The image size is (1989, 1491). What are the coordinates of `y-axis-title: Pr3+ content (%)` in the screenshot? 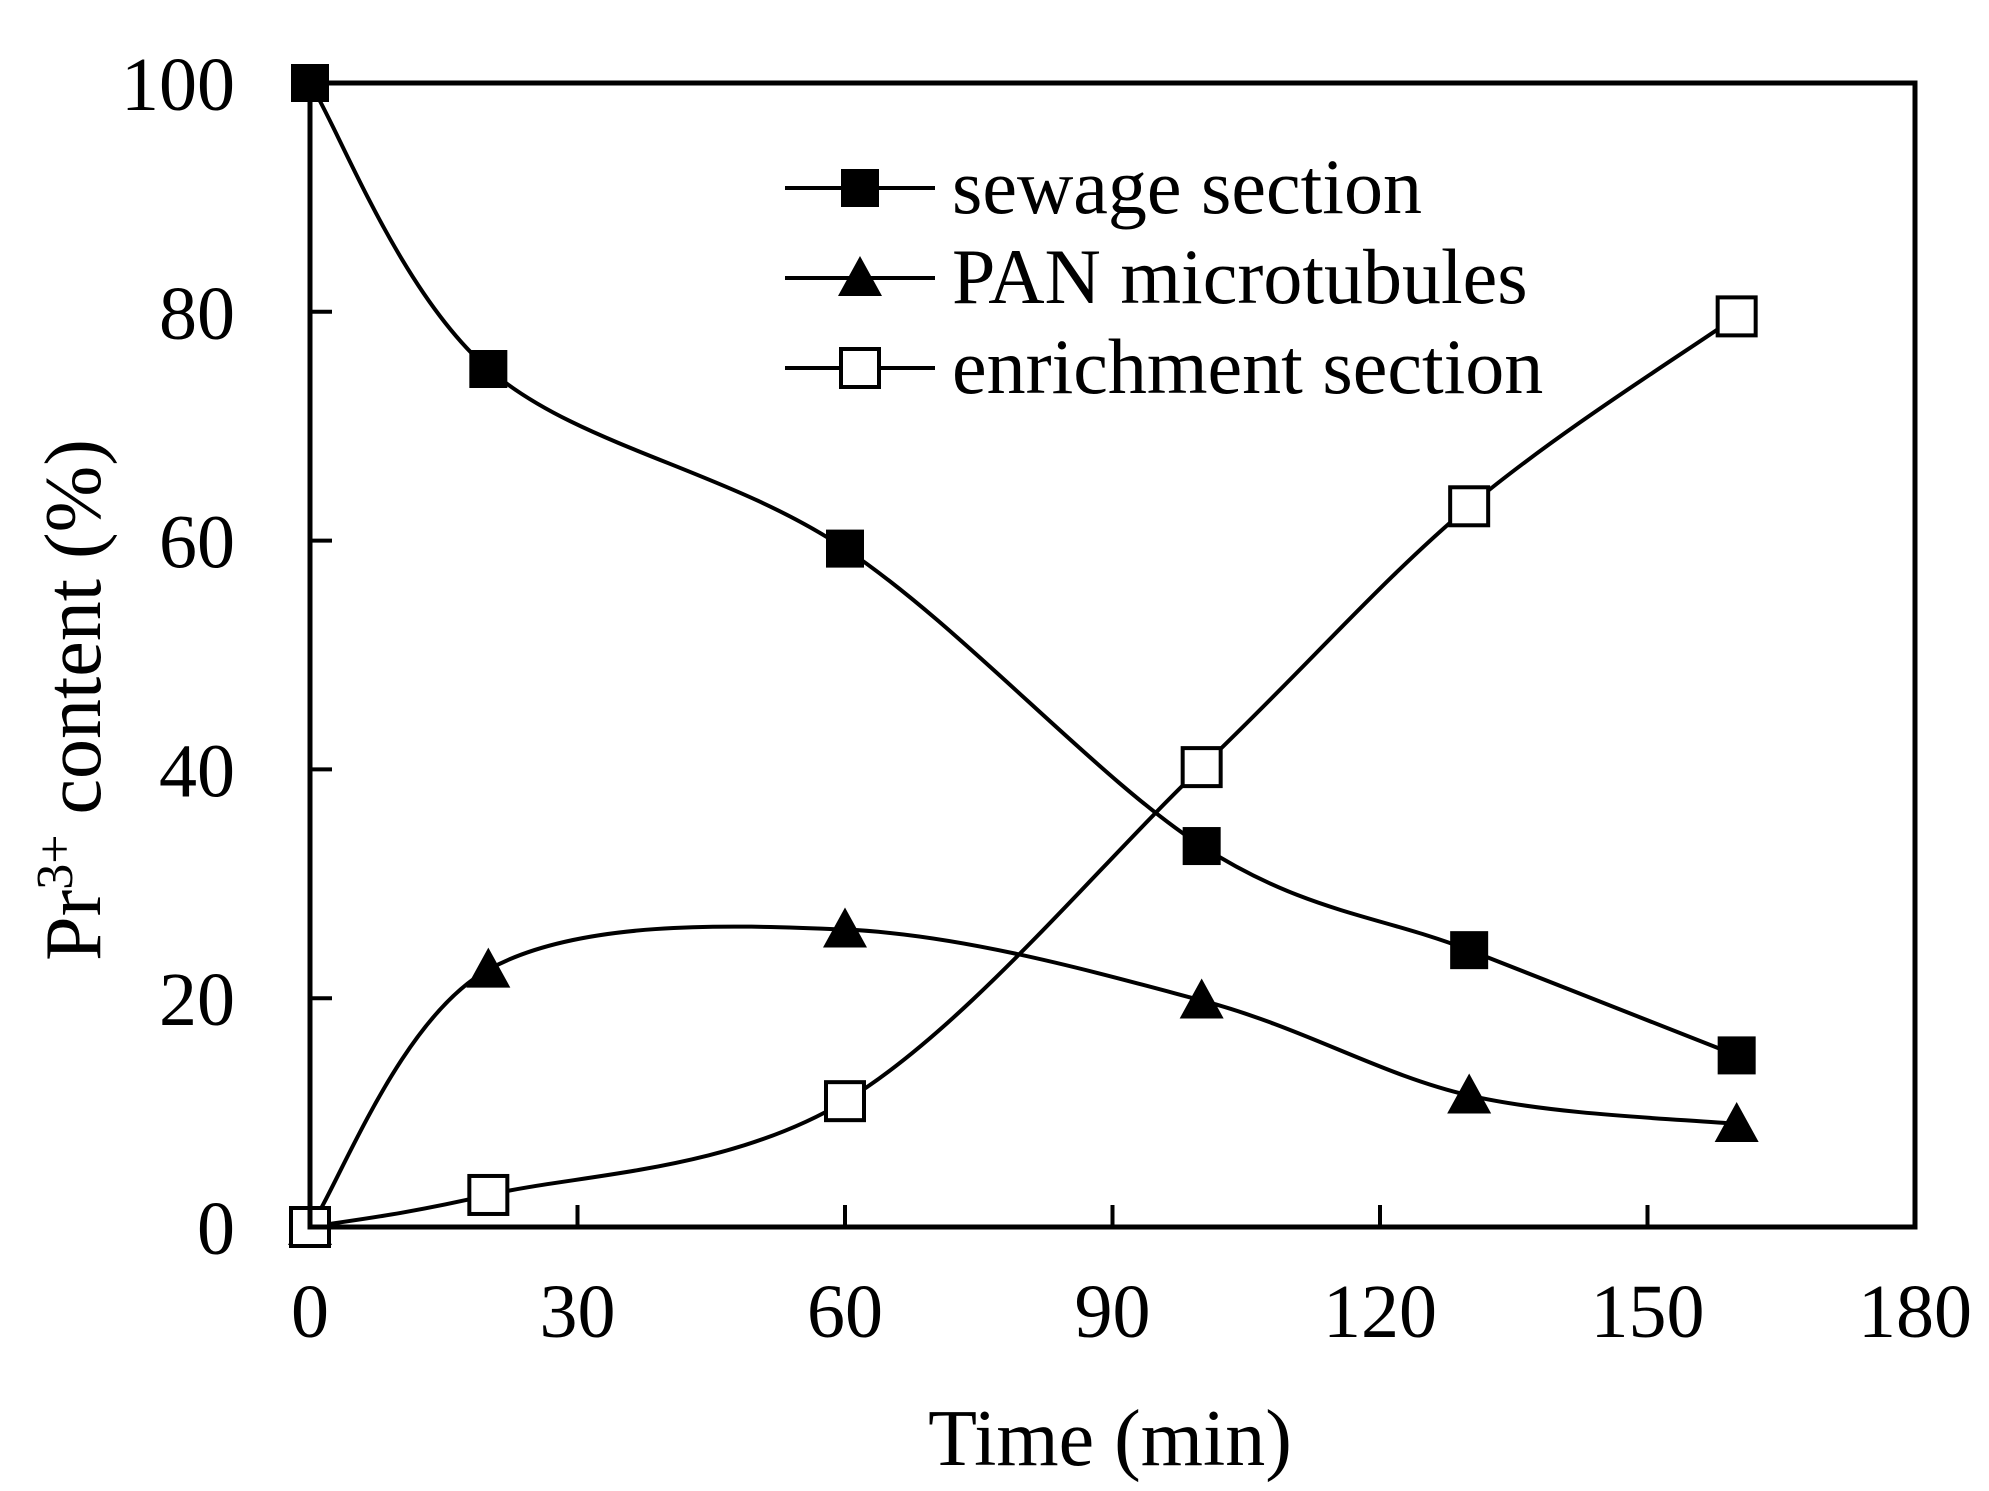 It's located at (73, 700).